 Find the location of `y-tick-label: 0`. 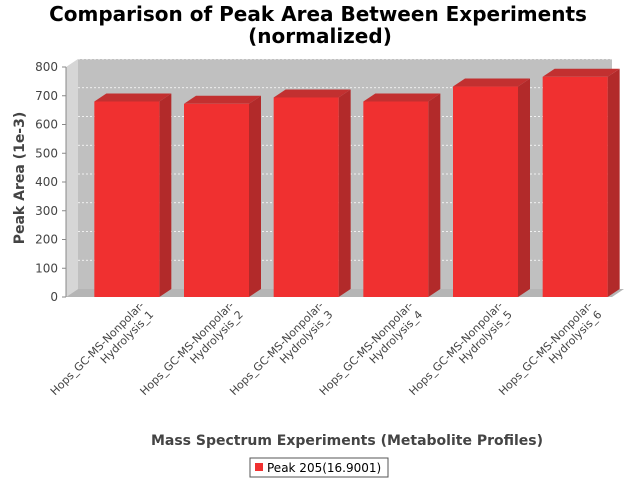

y-tick-label: 0 is located at coordinates (54, 297).